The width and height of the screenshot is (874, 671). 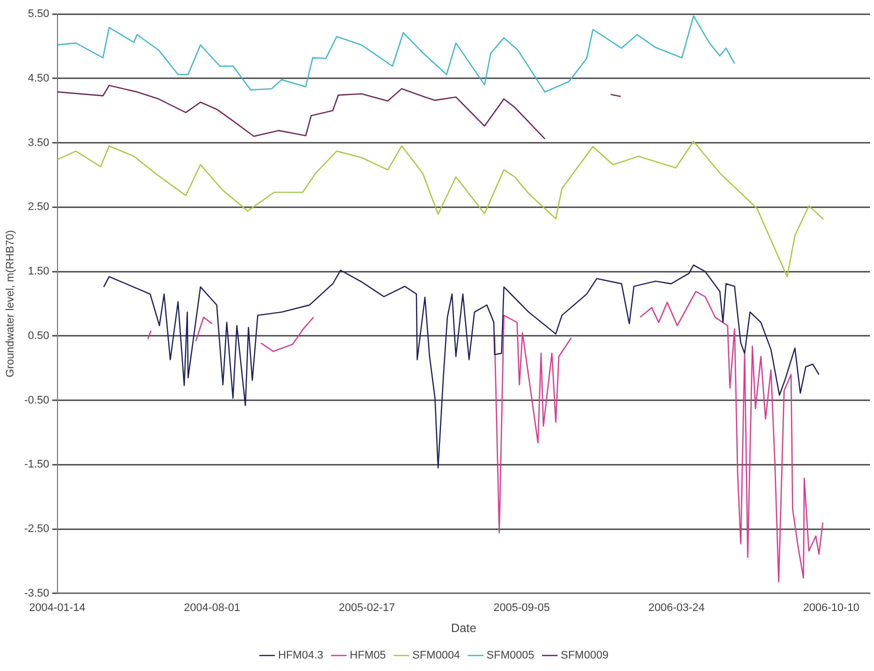 I want to click on y-axis-title: Groundwater level, m(RHB70), so click(x=10, y=304).